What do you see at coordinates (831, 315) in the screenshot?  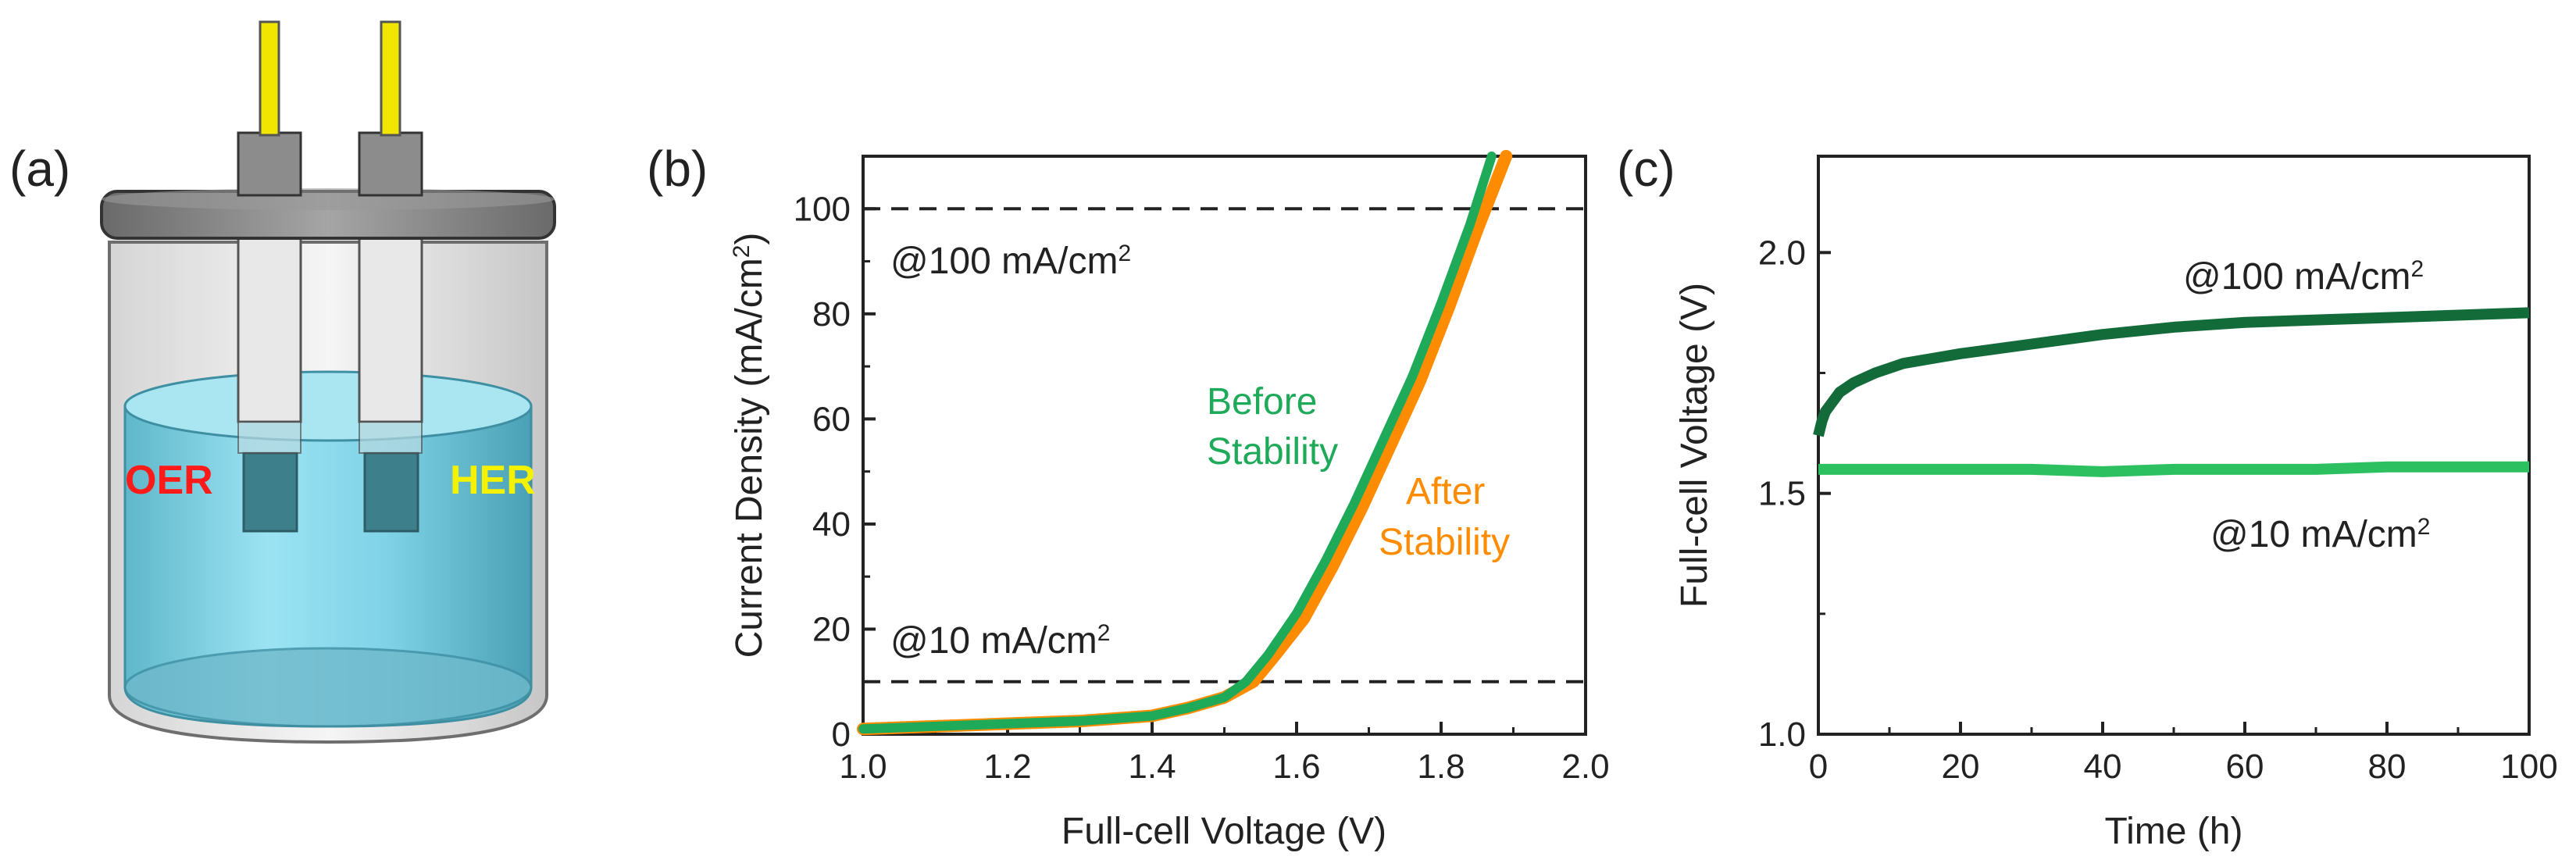 I see `chart-b-ytick-label: 80` at bounding box center [831, 315].